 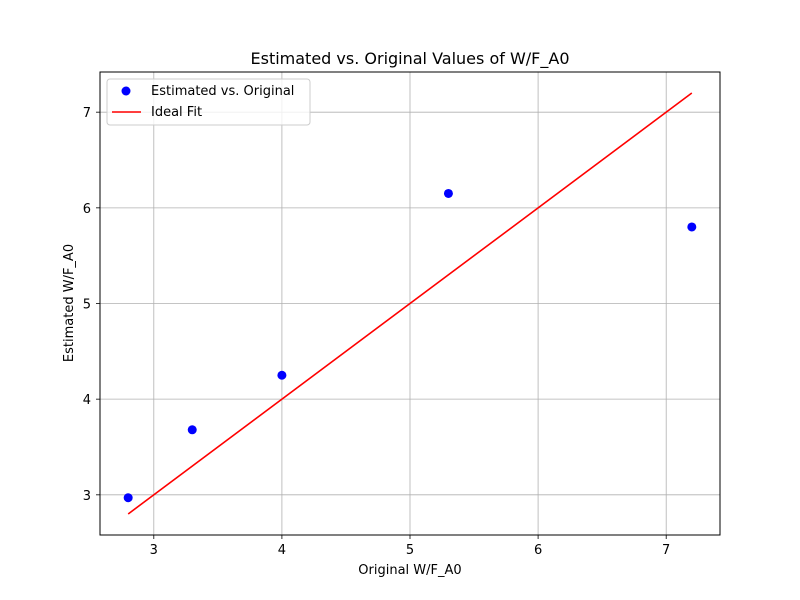 What do you see at coordinates (409, 570) in the screenshot?
I see `x-axis-label: Original W/F_A0` at bounding box center [409, 570].